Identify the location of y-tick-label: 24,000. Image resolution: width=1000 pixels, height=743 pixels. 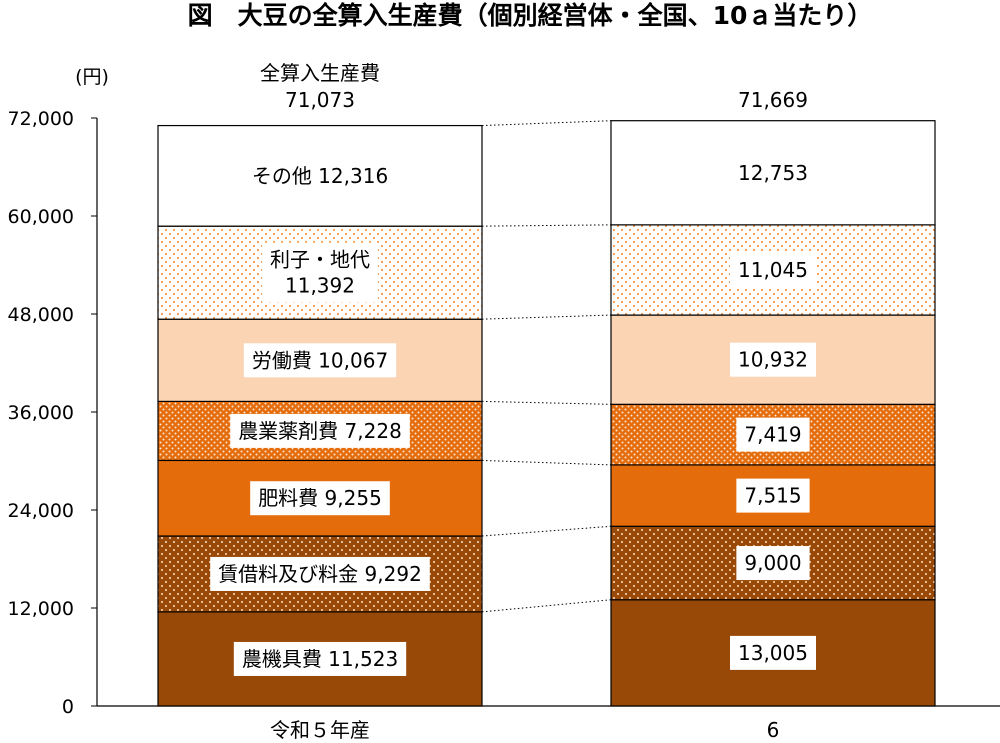
(41, 511).